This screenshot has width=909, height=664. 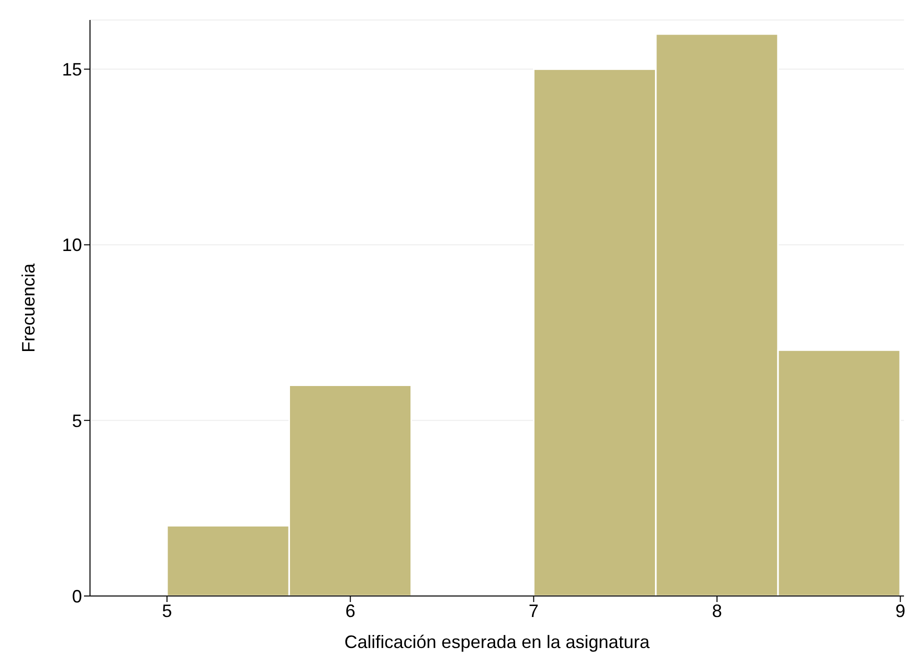 I want to click on x-tick-label: 6, so click(x=350, y=610).